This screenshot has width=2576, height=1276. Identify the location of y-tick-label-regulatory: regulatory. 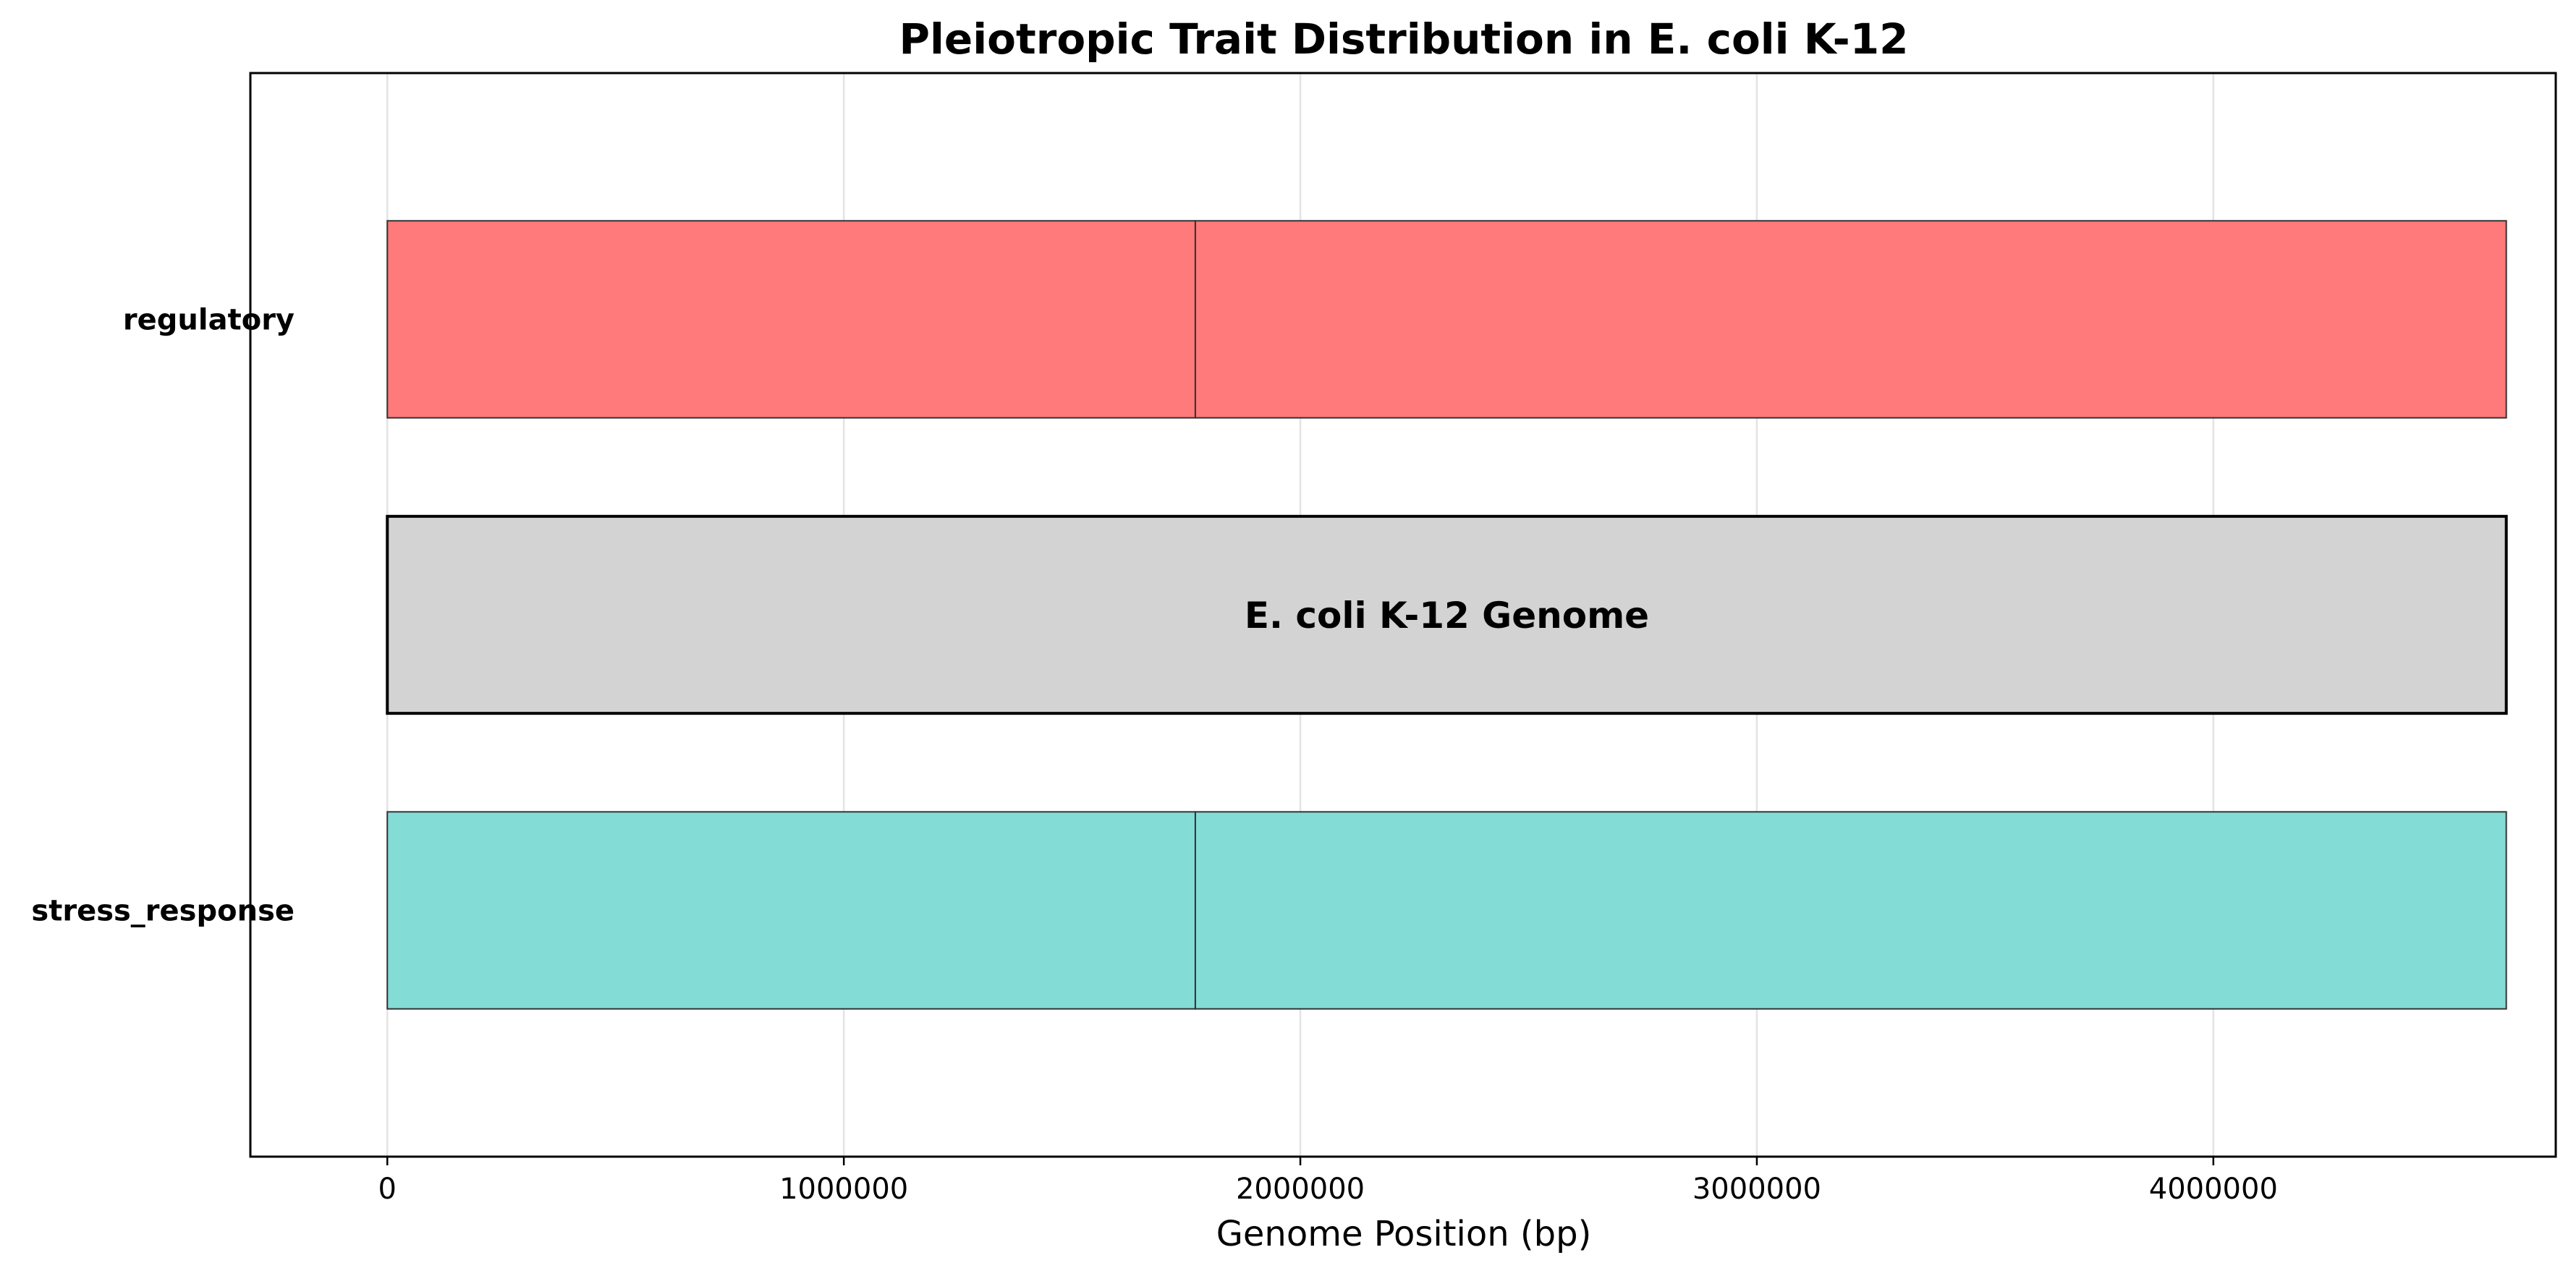
(209, 319).